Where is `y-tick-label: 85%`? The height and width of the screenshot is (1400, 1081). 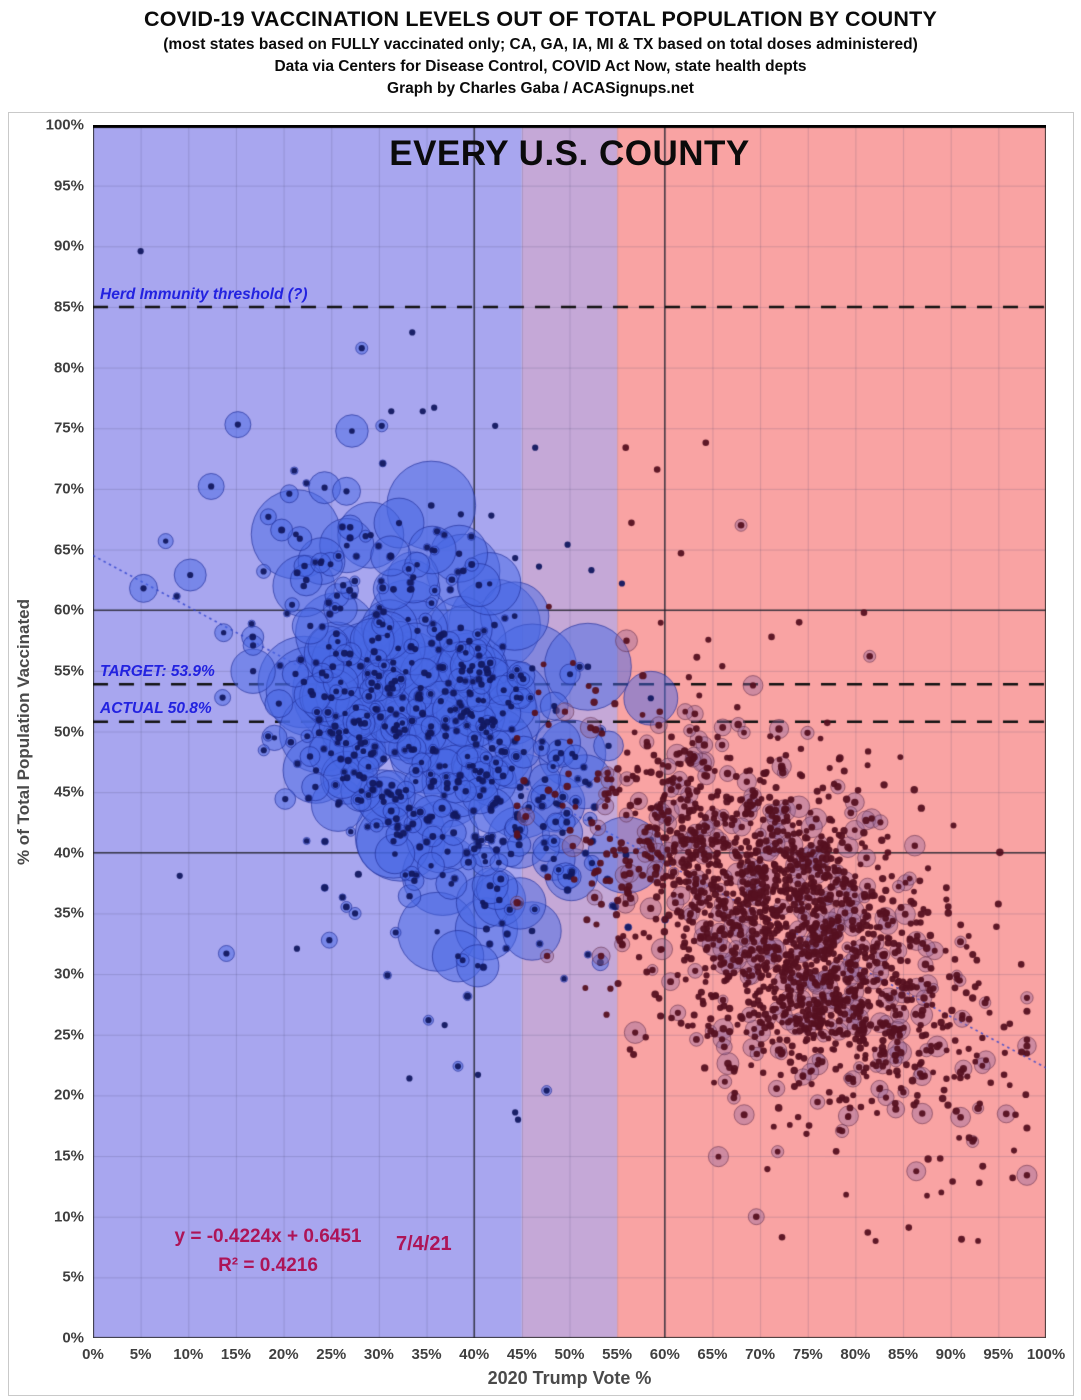
y-tick-label: 85% is located at coordinates (68, 307).